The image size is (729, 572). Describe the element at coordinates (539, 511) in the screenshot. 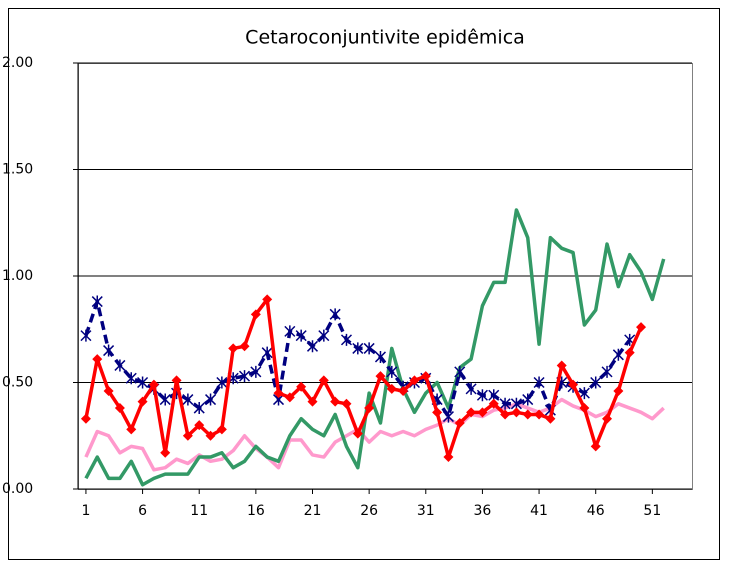

I see `x-tick-label: 41` at that location.